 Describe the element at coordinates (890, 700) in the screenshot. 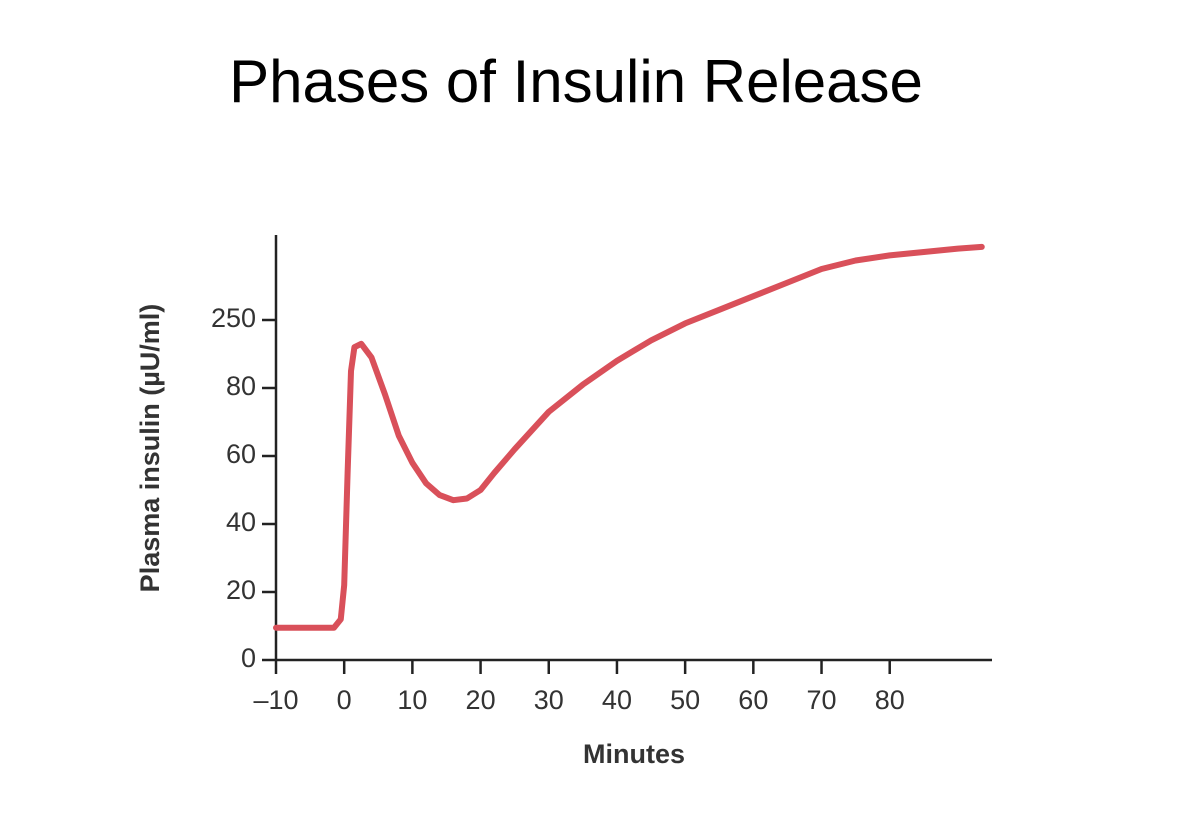

I see `x-tick-label: 80` at that location.